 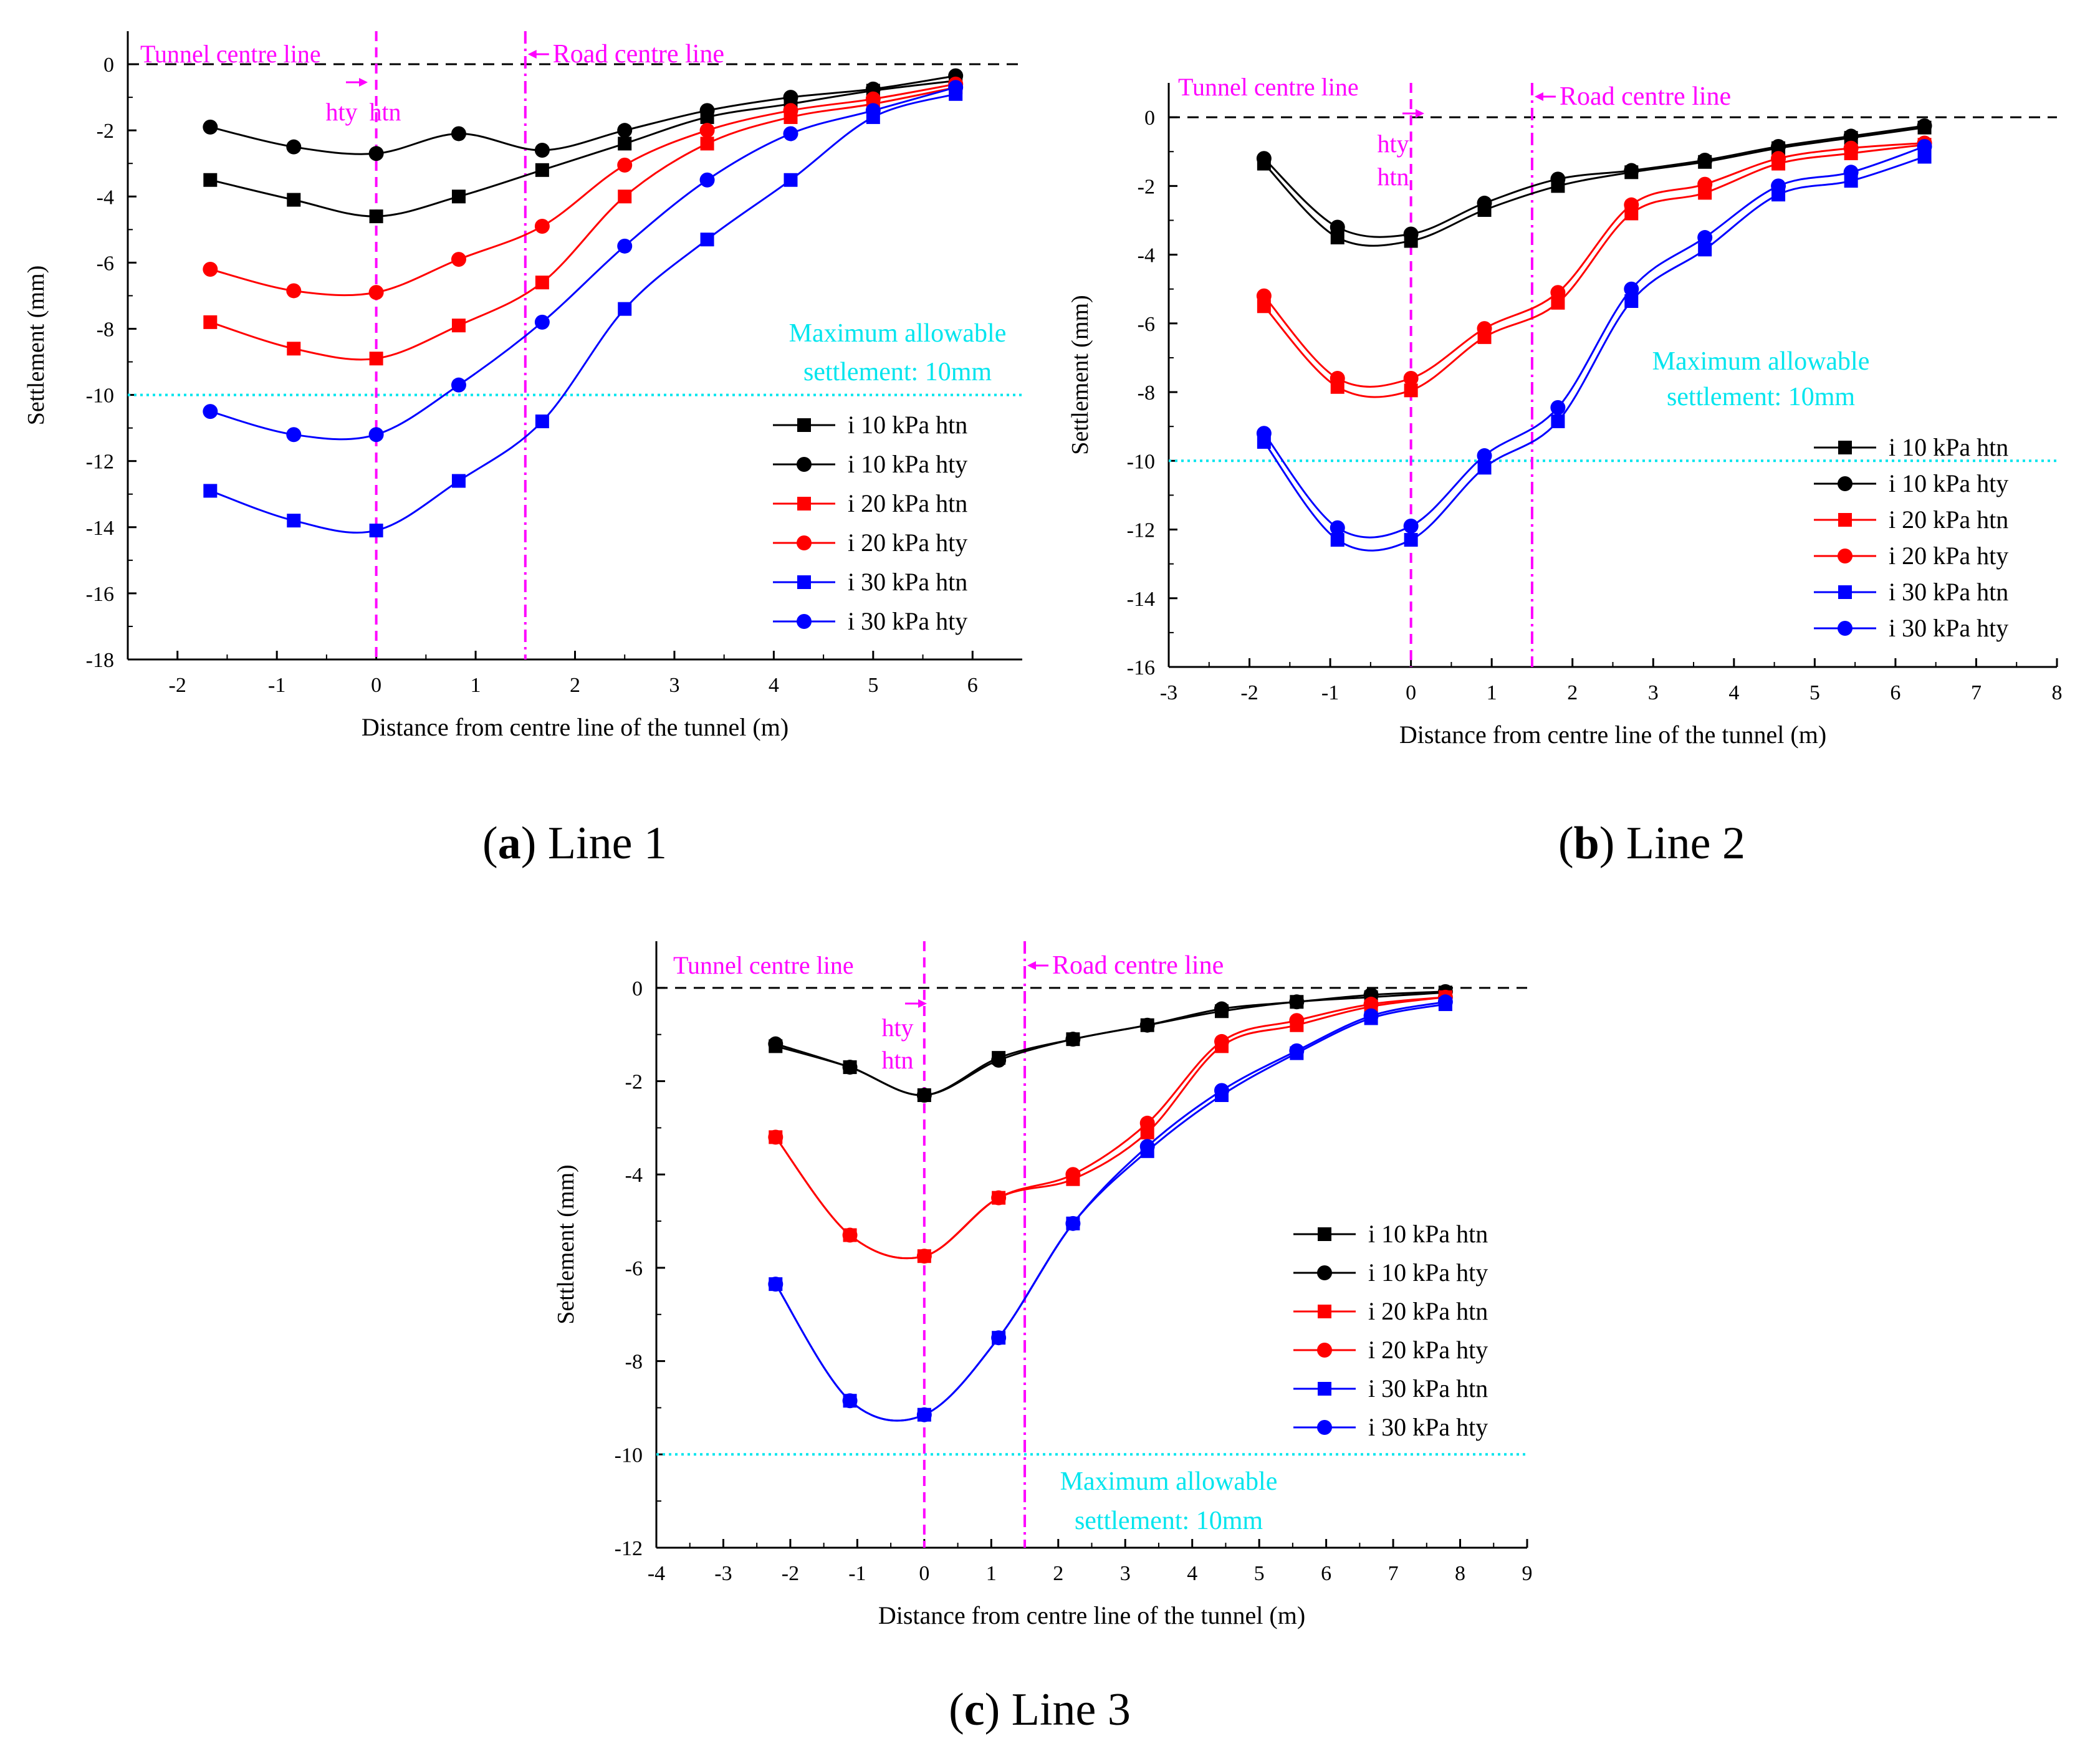 I want to click on series-i-30-kpa-hty, so click(x=1110, y=1208).